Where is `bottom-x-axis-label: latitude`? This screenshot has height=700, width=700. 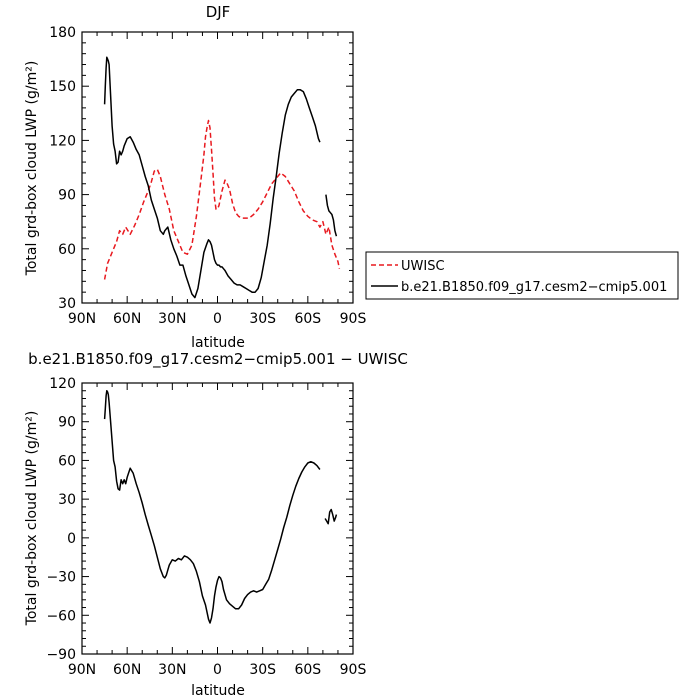
bottom-x-axis-label: latitude is located at coordinates (218, 691).